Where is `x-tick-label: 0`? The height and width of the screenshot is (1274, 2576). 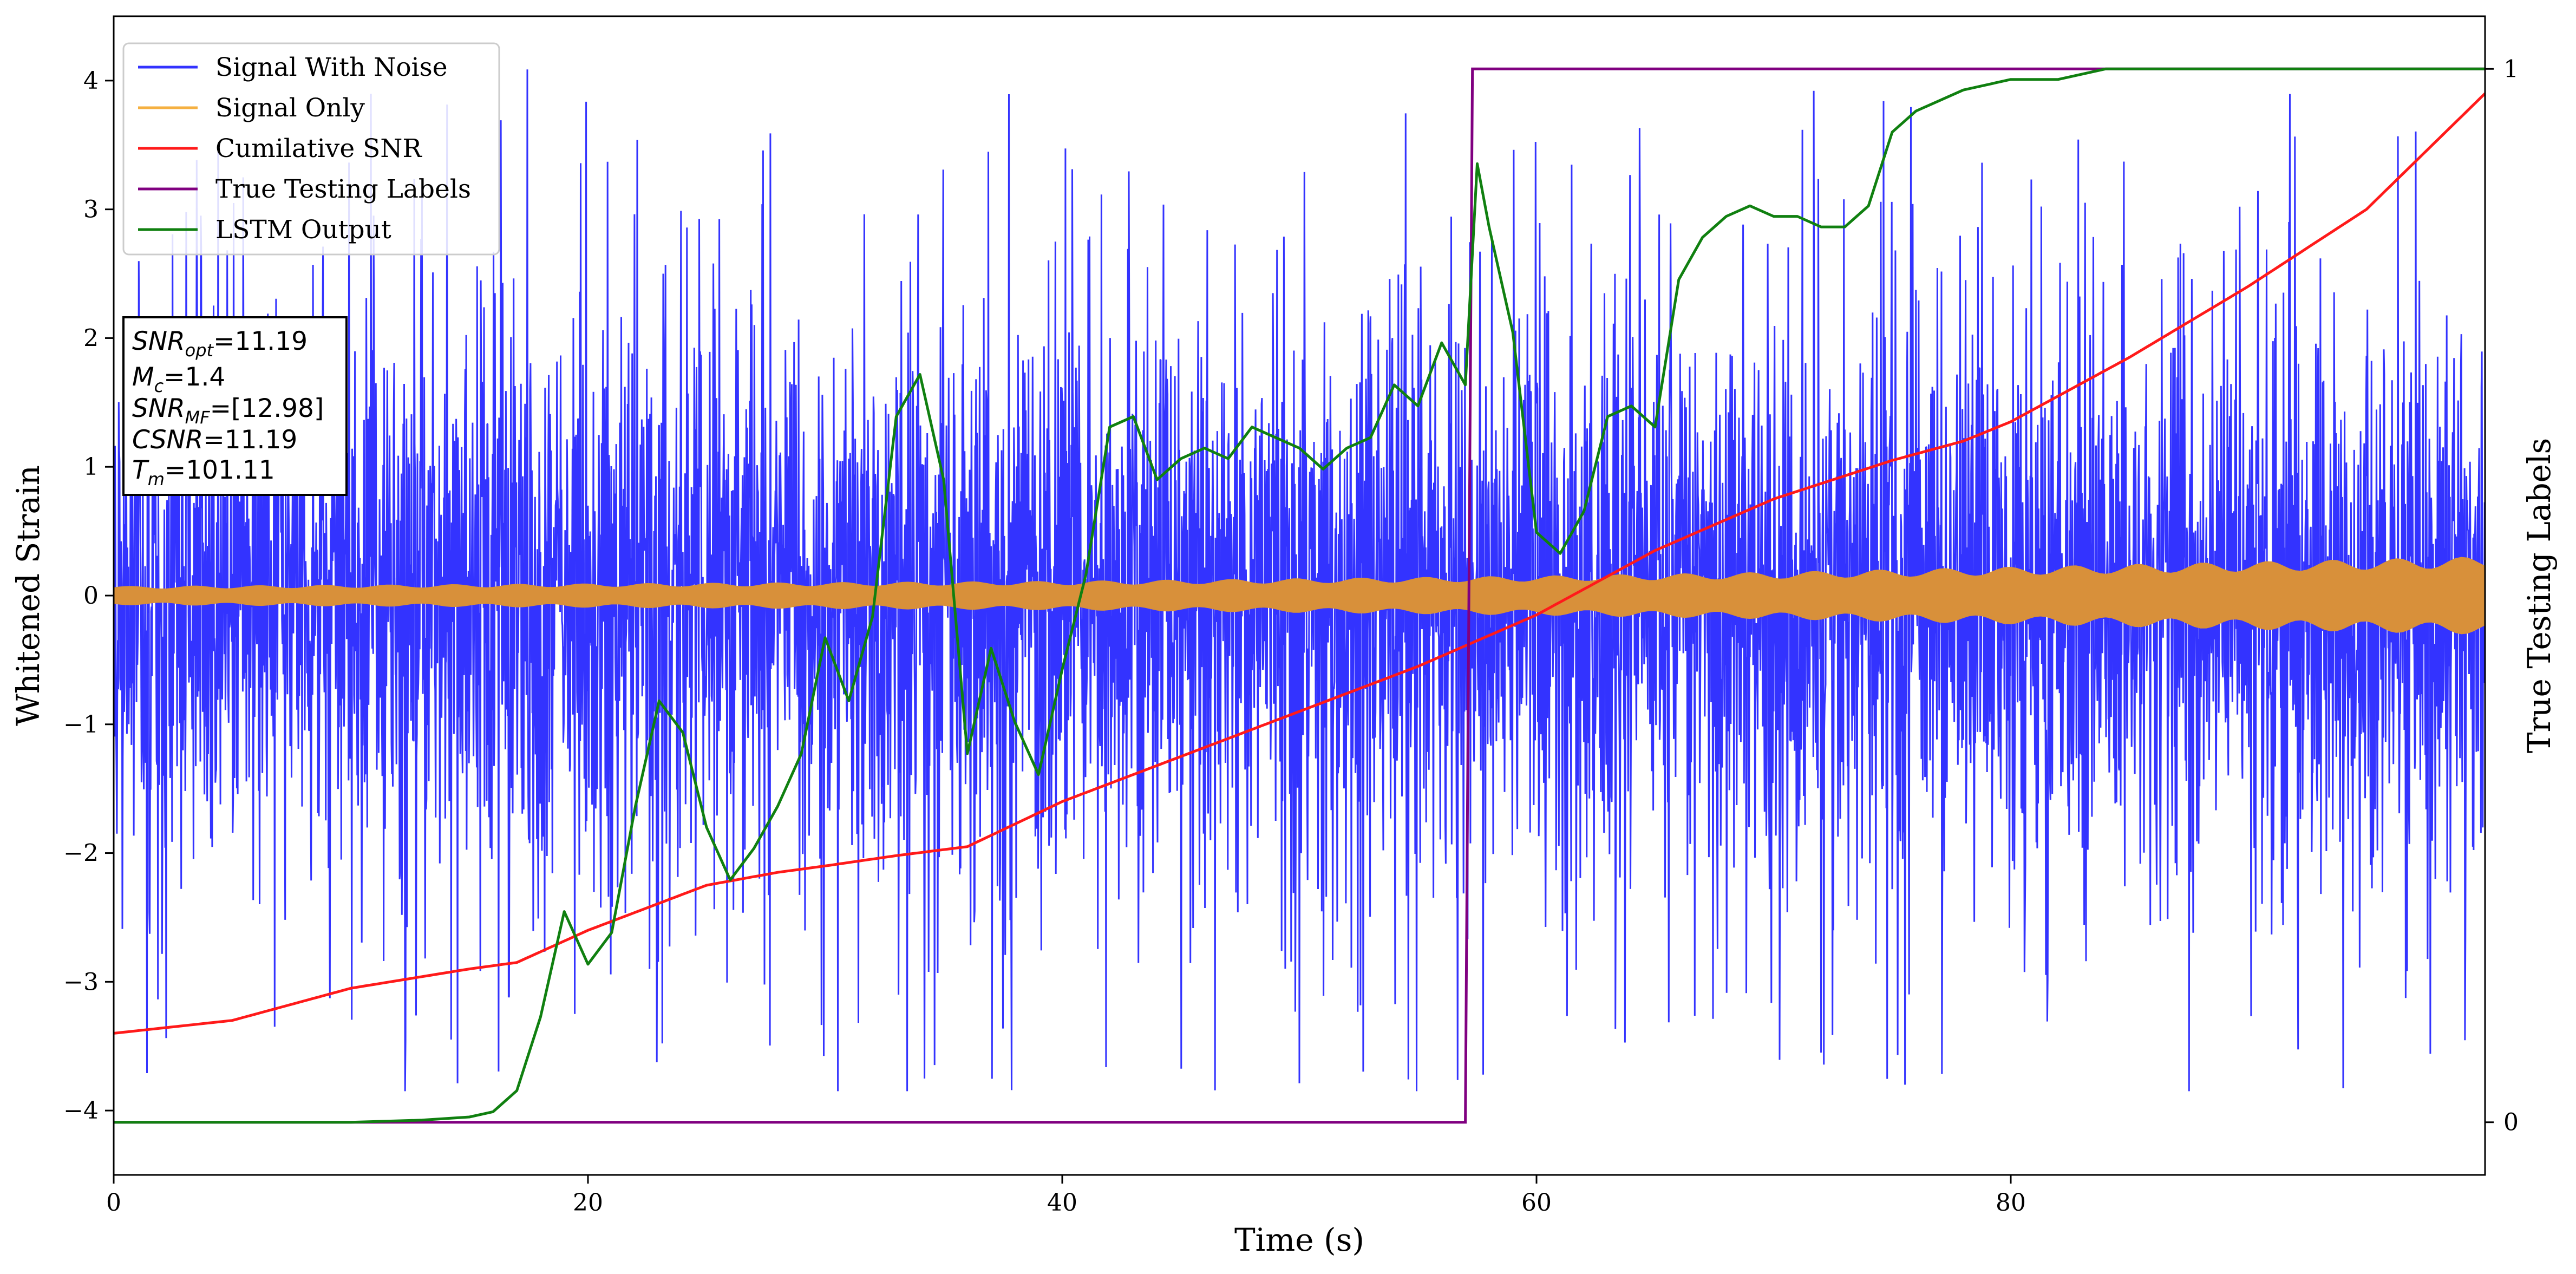
x-tick-label: 0 is located at coordinates (113, 1203).